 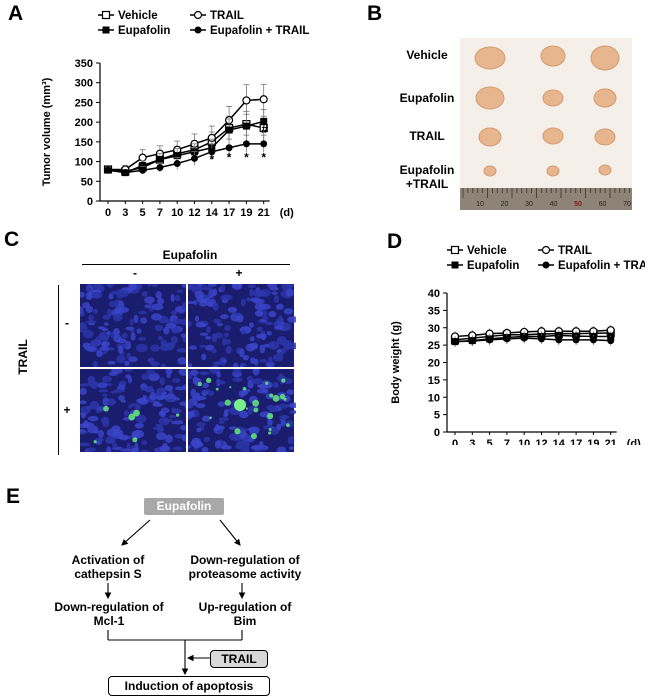 What do you see at coordinates (490, 441) in the screenshot?
I see `x-tick-label: 5` at bounding box center [490, 441].